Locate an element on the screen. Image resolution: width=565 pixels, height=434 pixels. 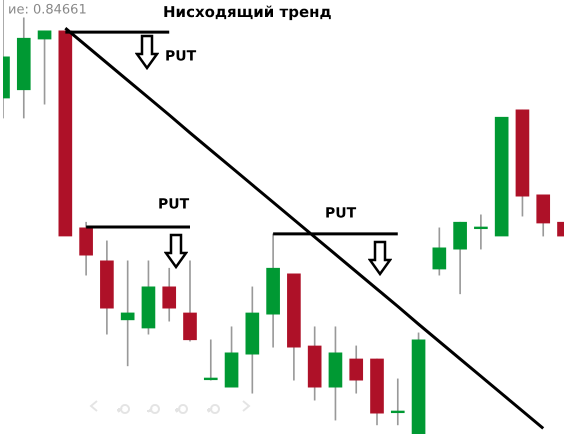
annotation: ие: 0.84661 is located at coordinates (47, 10).